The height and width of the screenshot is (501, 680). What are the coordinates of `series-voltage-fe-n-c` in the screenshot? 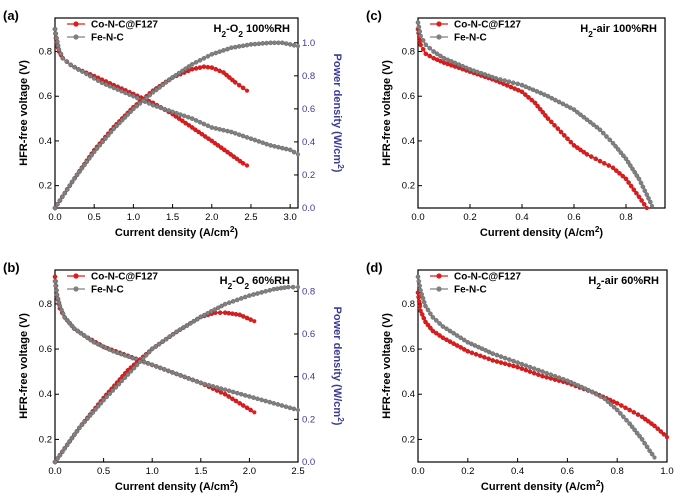 It's located at (536, 367).